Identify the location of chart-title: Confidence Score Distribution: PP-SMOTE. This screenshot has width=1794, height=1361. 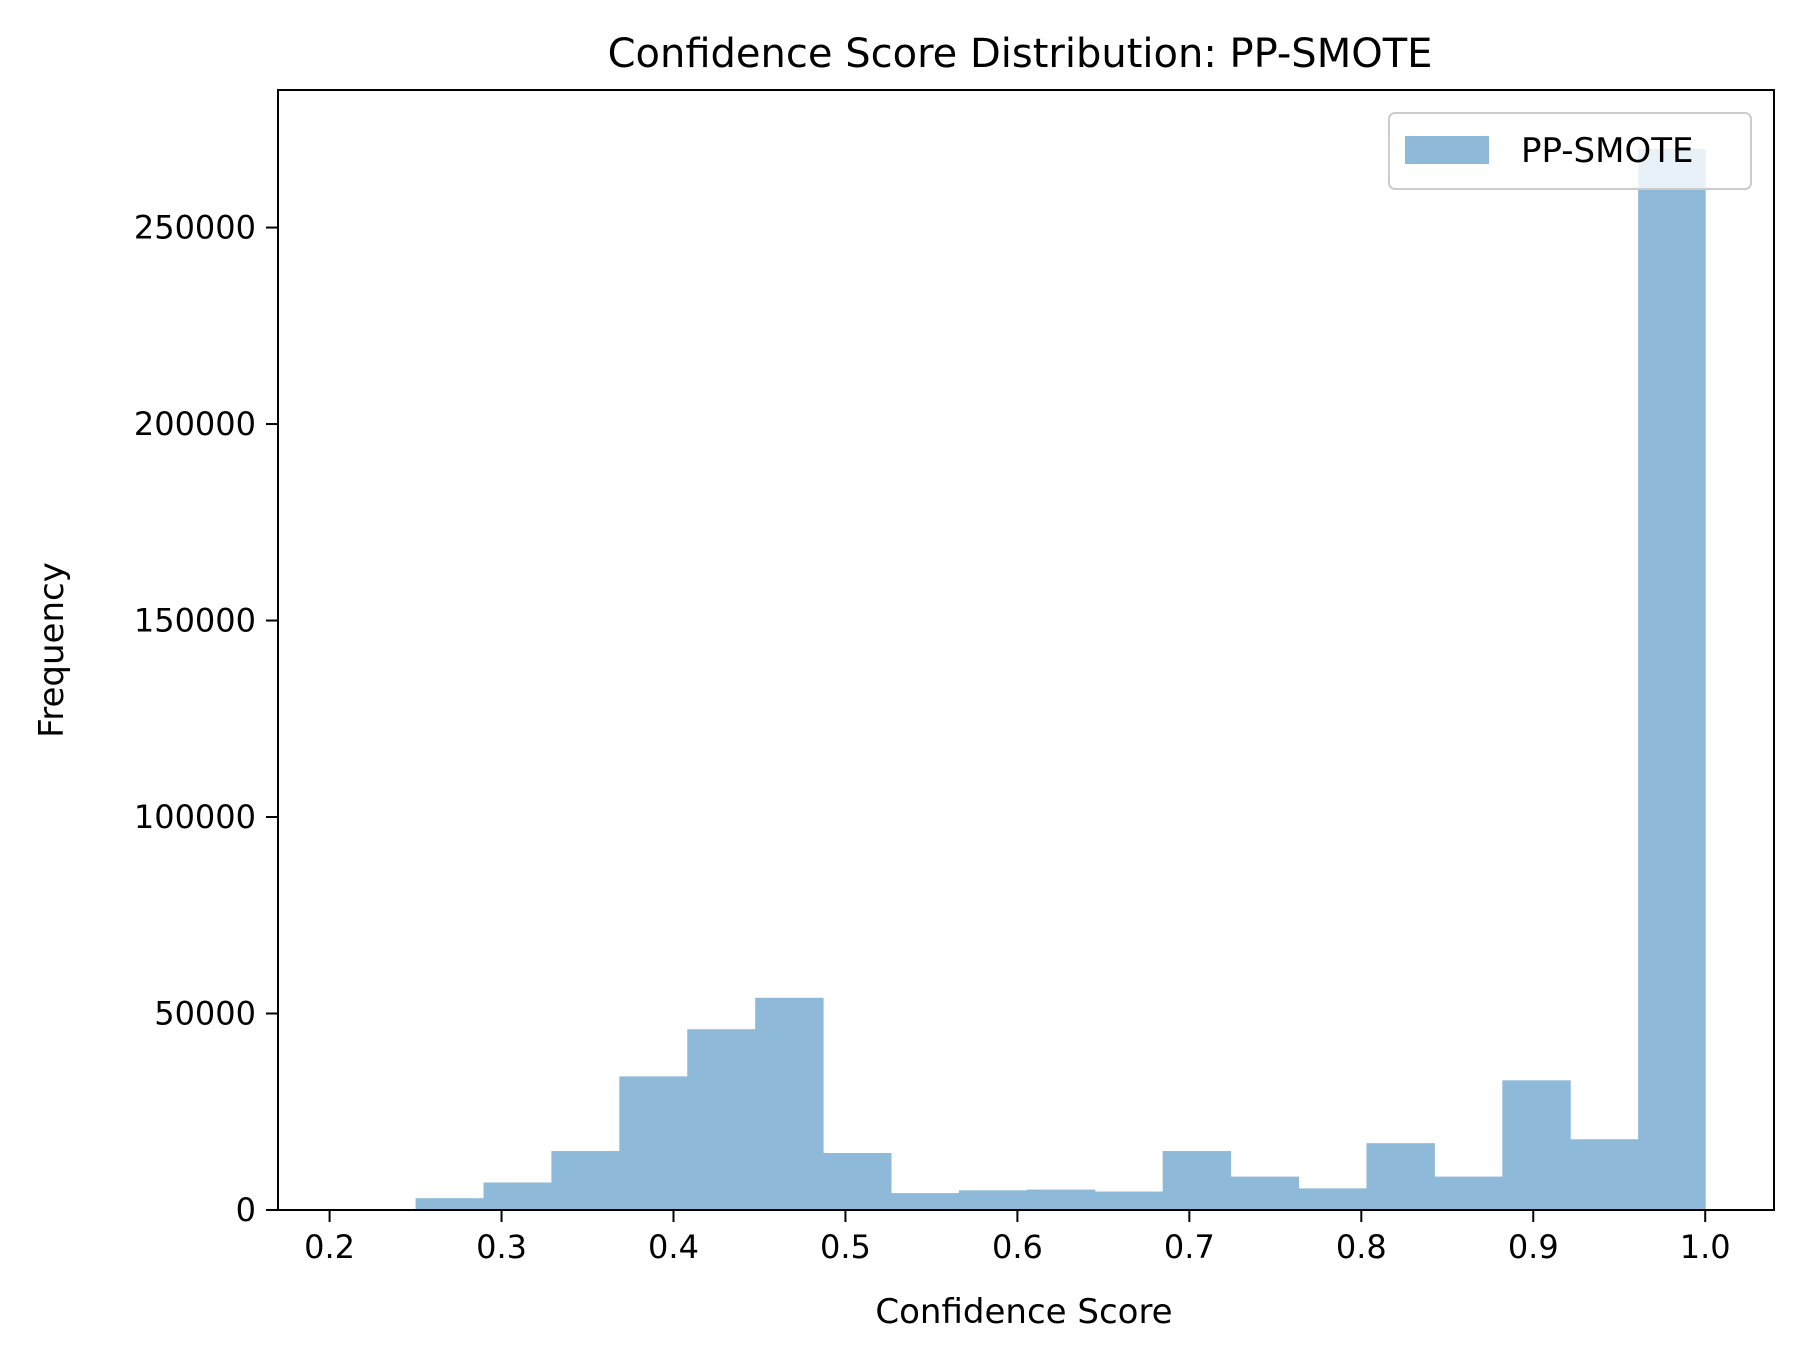
(1020, 54).